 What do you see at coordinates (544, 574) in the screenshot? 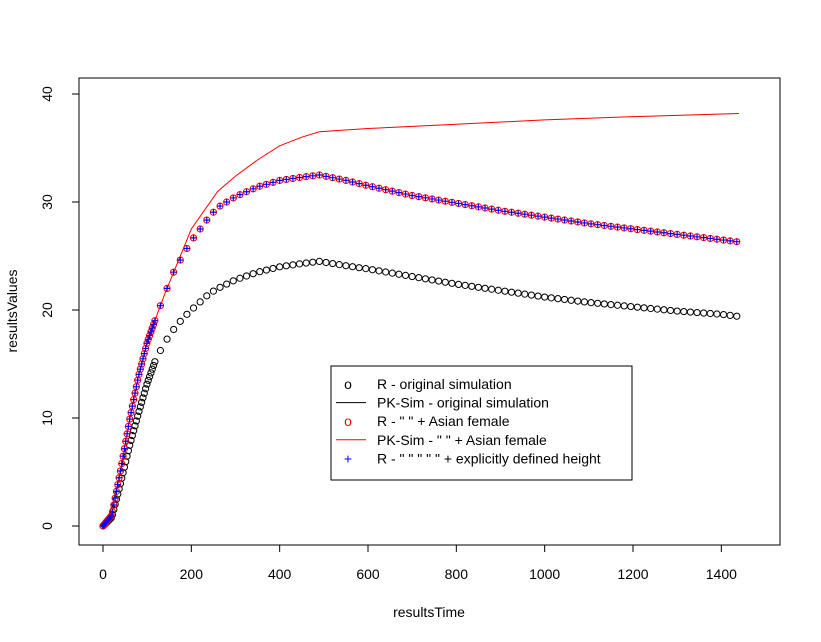
I see `x-tick-label: 1000` at bounding box center [544, 574].